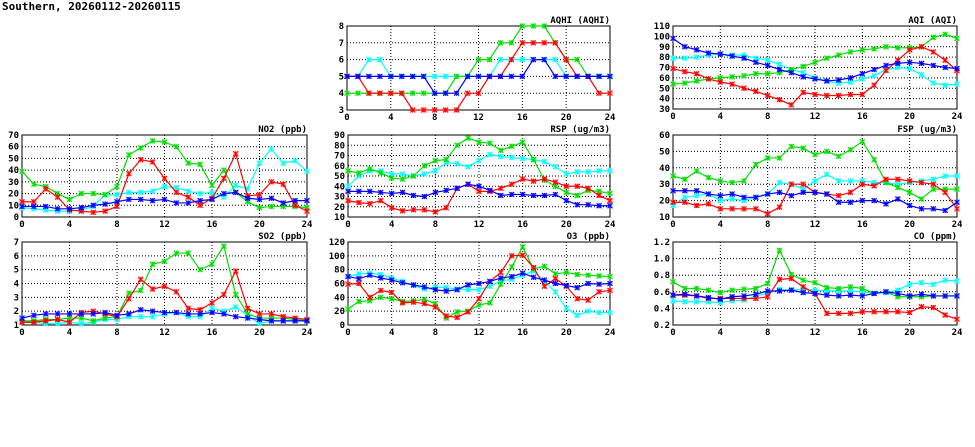 The width and height of the screenshot is (975, 447). What do you see at coordinates (664, 110) in the screenshot?
I see `y-tick-label: 30` at bounding box center [664, 110].